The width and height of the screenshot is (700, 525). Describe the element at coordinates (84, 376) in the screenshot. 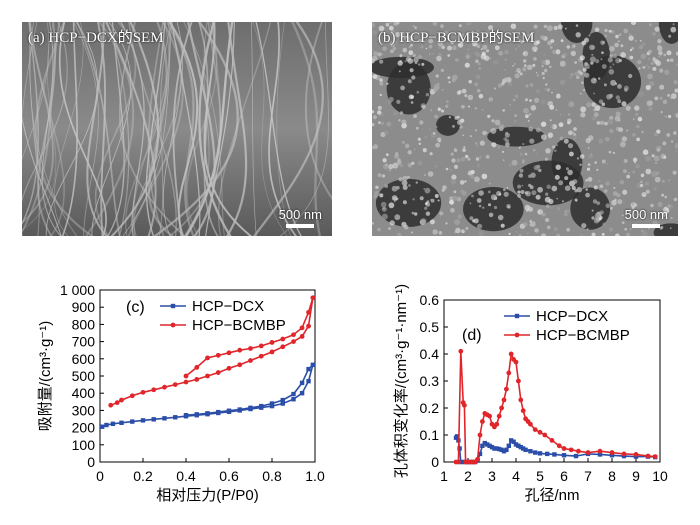

I see `y-tick-label: 500` at that location.